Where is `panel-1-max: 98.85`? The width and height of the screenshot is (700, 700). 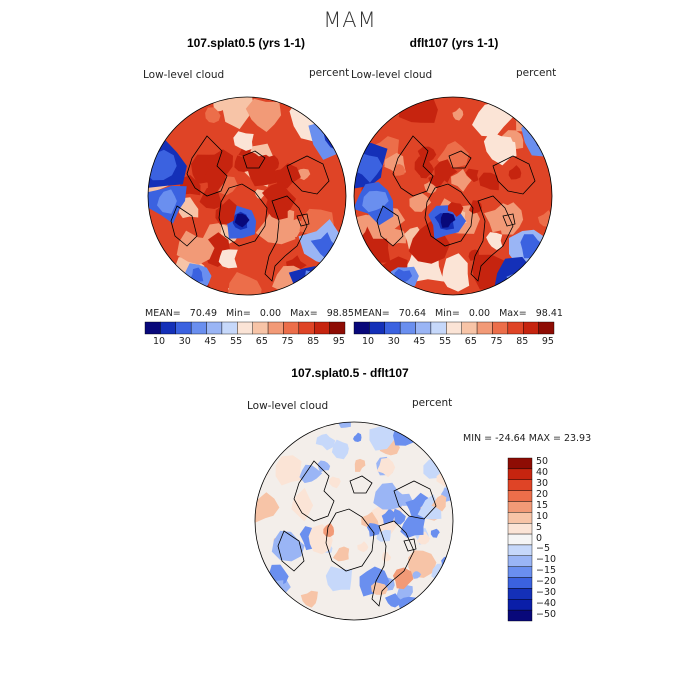
panel-1-max: 98.85 is located at coordinates (340, 313).